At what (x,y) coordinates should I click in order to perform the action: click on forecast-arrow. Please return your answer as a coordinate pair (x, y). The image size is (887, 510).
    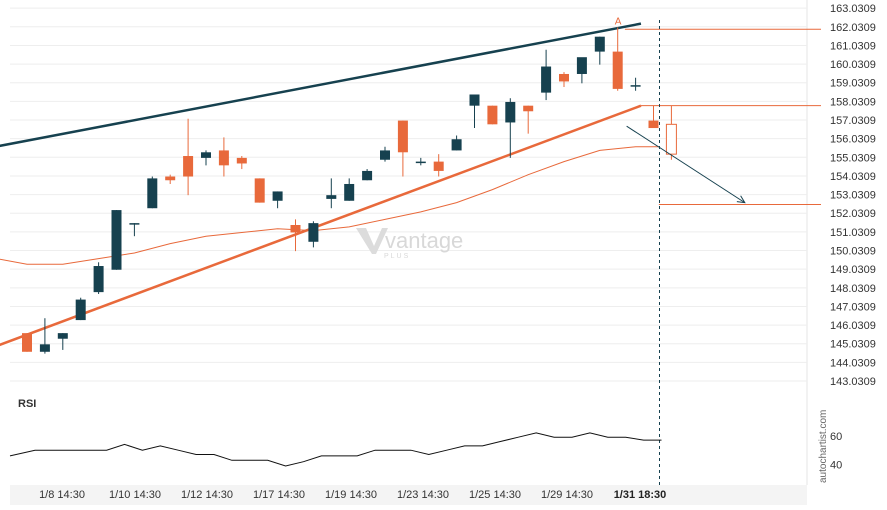
    Looking at the image, I should click on (686, 164).